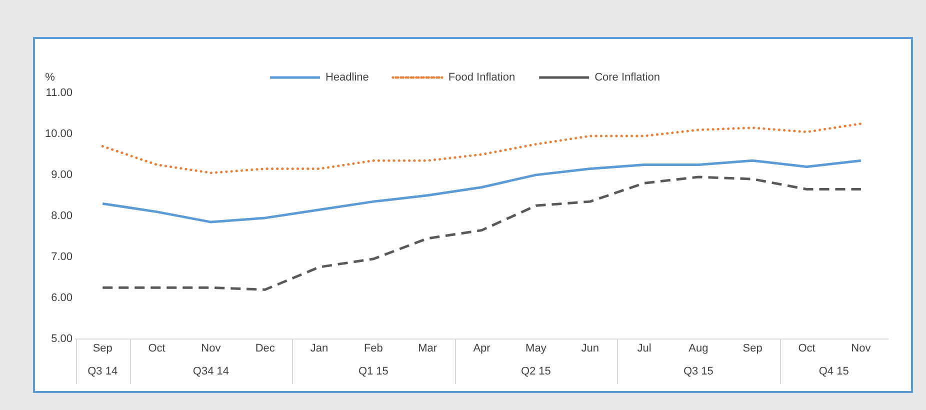 The image size is (926, 410). What do you see at coordinates (58, 134) in the screenshot?
I see `y-tick-label: 10.00` at bounding box center [58, 134].